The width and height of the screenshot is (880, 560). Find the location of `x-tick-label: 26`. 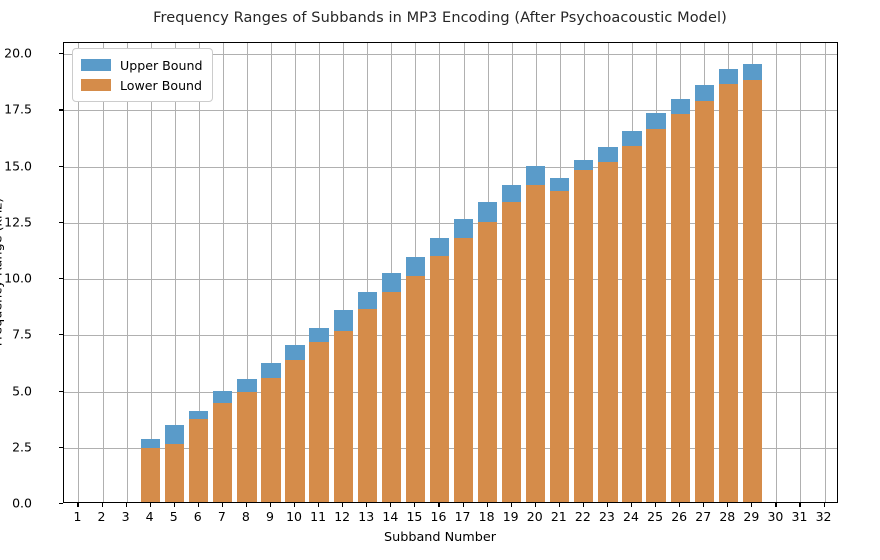

x-tick-label: 26 is located at coordinates (679, 516).